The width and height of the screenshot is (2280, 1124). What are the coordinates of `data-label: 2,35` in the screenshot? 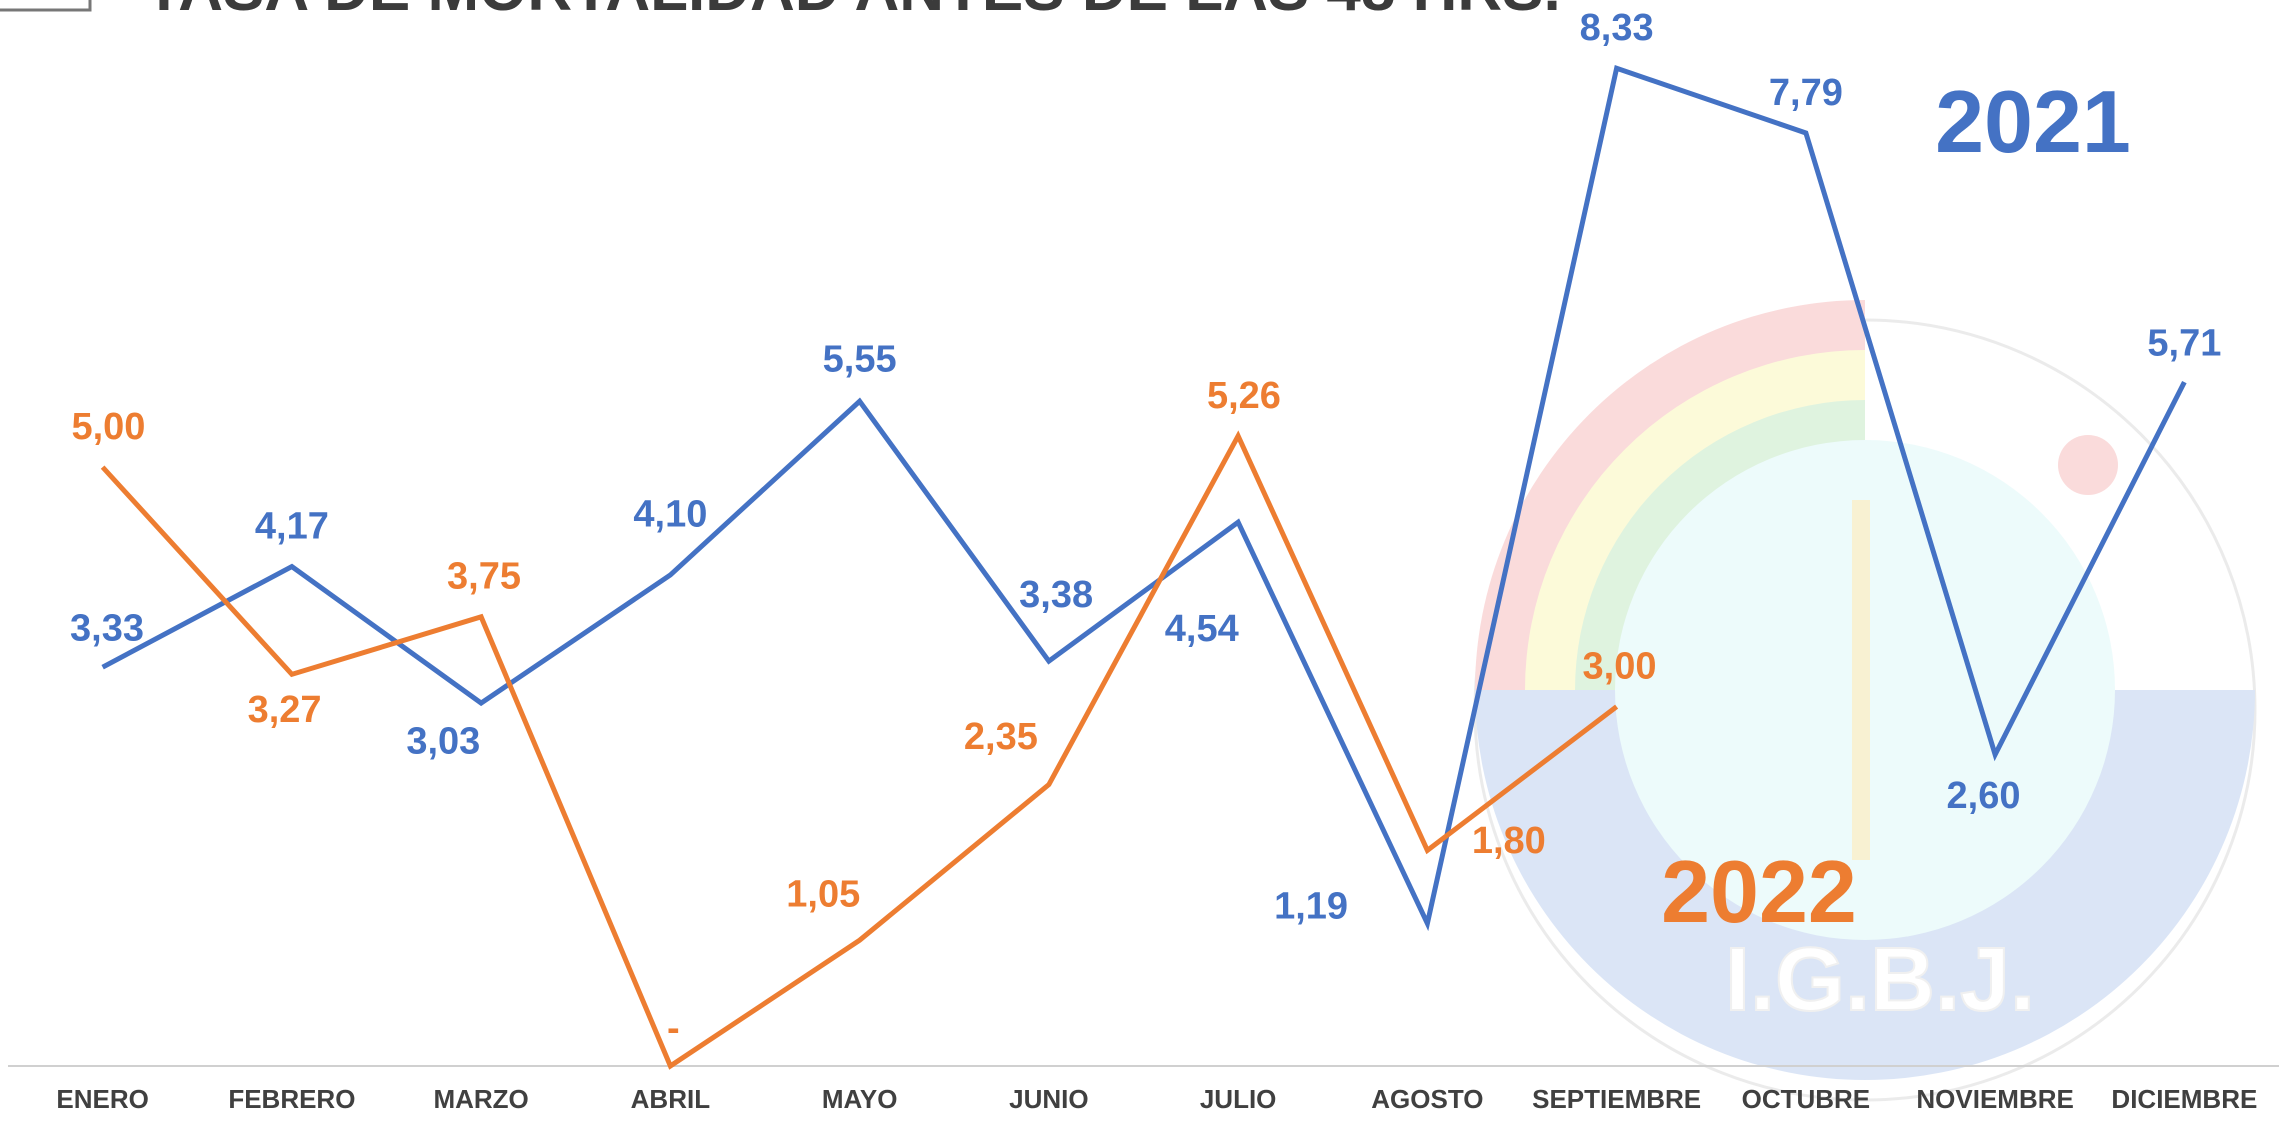 It's located at (1001, 737).